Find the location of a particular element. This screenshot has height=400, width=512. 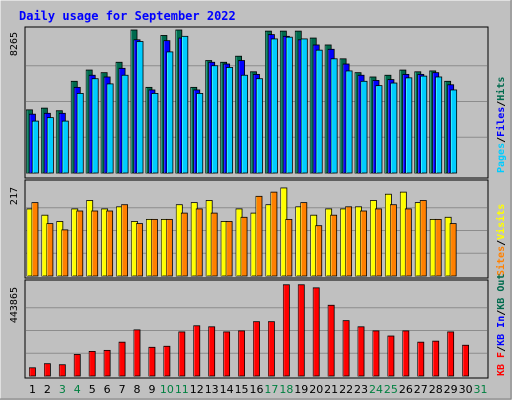

x-tick-day-27: 27 is located at coordinates (421, 389).